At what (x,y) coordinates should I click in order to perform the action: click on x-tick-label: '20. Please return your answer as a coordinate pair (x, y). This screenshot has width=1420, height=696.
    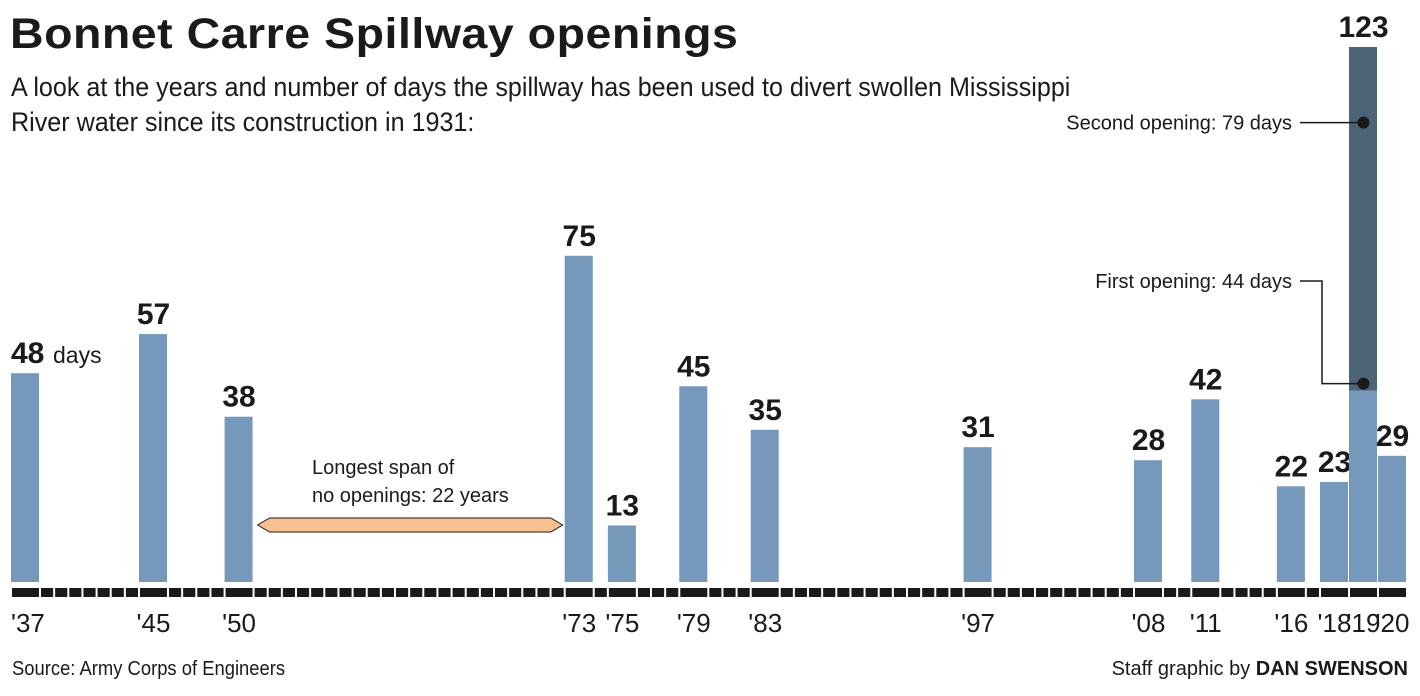
    Looking at the image, I should click on (1393, 623).